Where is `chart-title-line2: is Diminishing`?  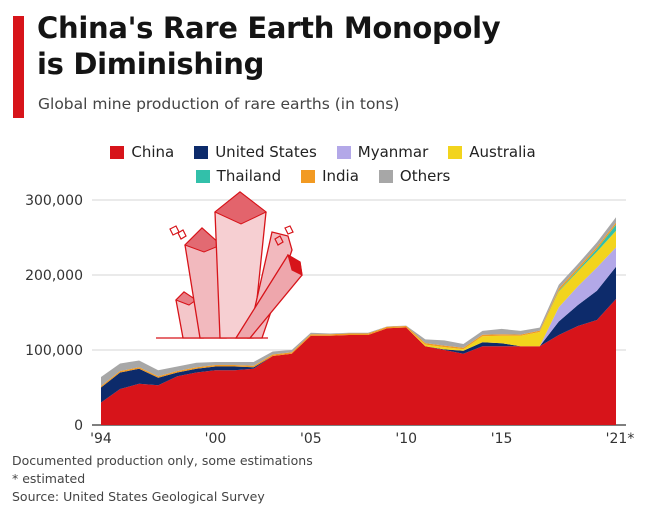 chart-title-line2: is Diminishing is located at coordinates (151, 64).